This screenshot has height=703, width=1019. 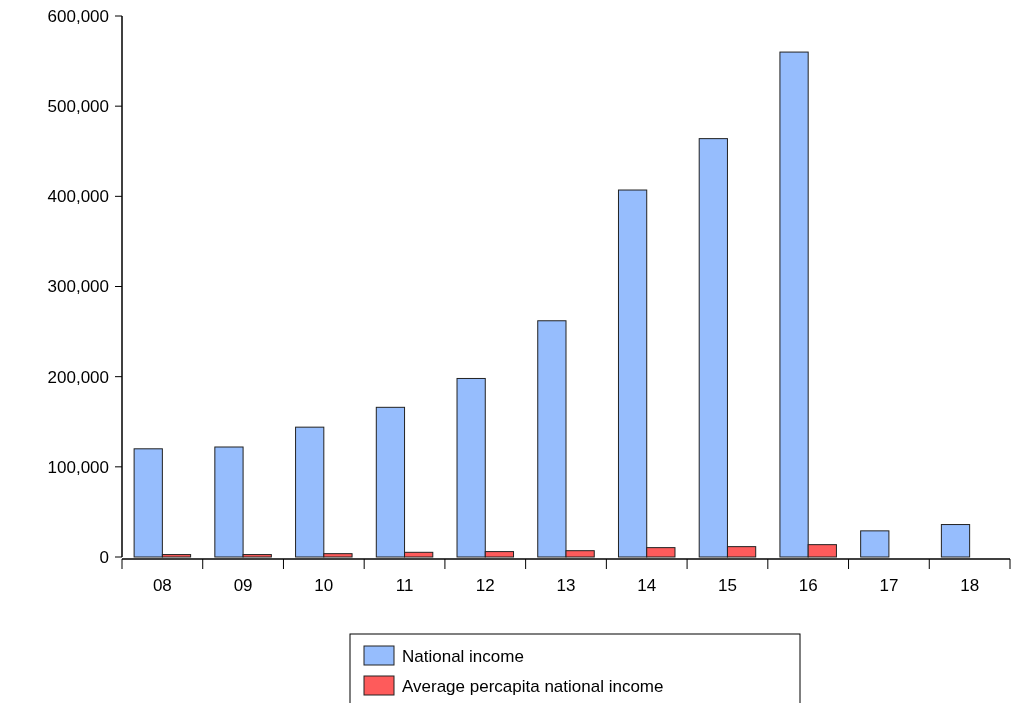 What do you see at coordinates (485, 585) in the screenshot?
I see `x-tick-label: 12` at bounding box center [485, 585].